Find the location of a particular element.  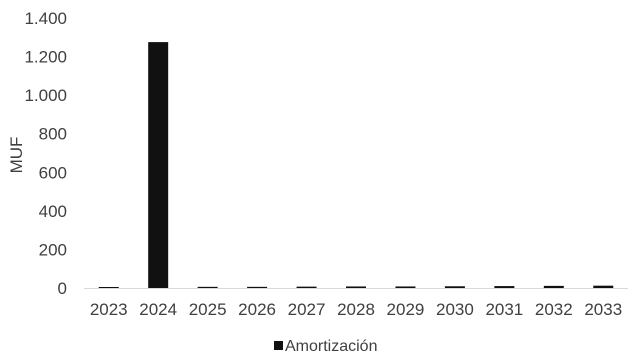

y-tick-label: 800 is located at coordinates (53, 134).